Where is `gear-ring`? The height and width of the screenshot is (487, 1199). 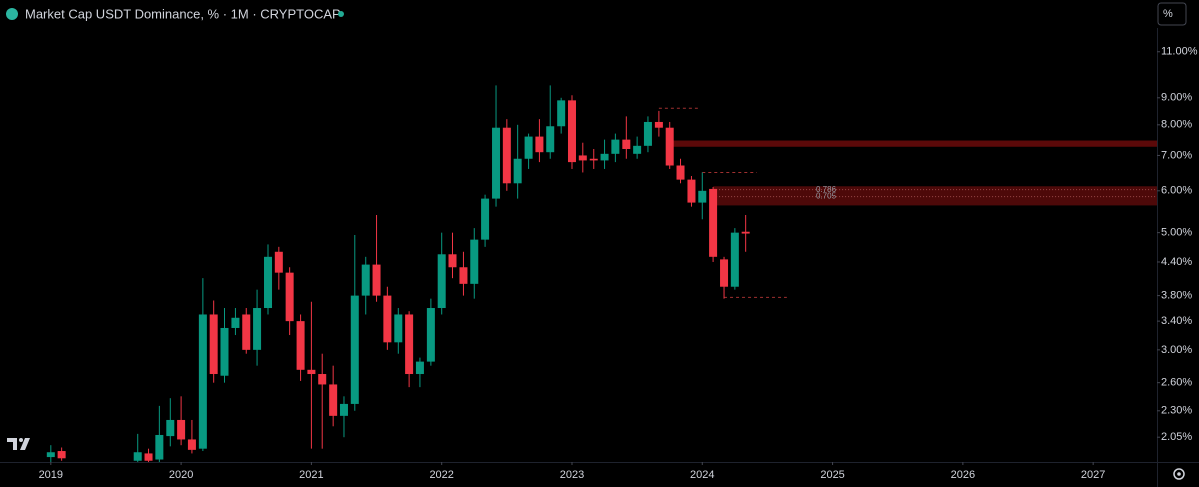 gear-ring is located at coordinates (1179, 474).